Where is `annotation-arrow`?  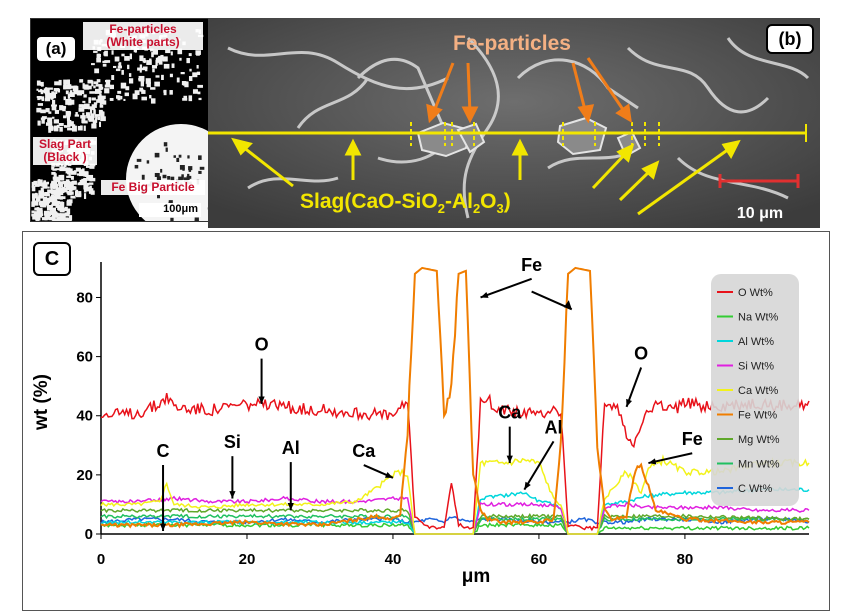
annotation-arrow is located at coordinates (670, 458).